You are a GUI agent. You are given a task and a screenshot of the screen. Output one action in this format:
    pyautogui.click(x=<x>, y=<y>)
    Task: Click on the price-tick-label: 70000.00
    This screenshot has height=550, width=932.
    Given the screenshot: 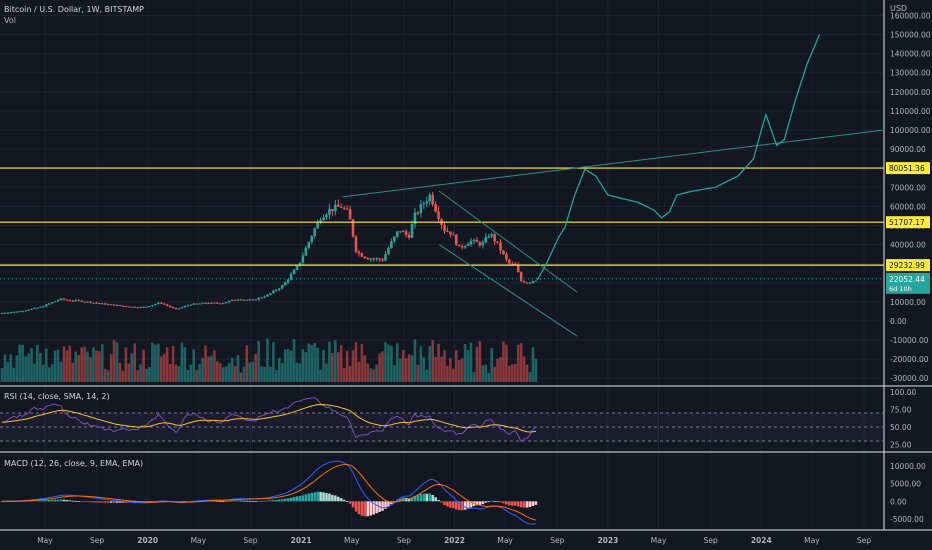 What is the action you would take?
    pyautogui.click(x=908, y=187)
    